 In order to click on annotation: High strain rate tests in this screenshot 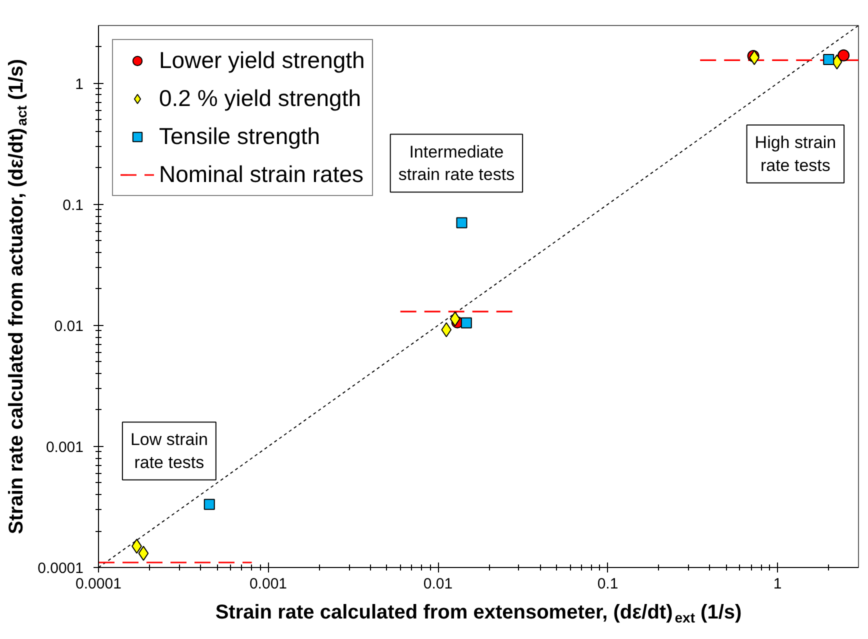, I will do `click(795, 154)`.